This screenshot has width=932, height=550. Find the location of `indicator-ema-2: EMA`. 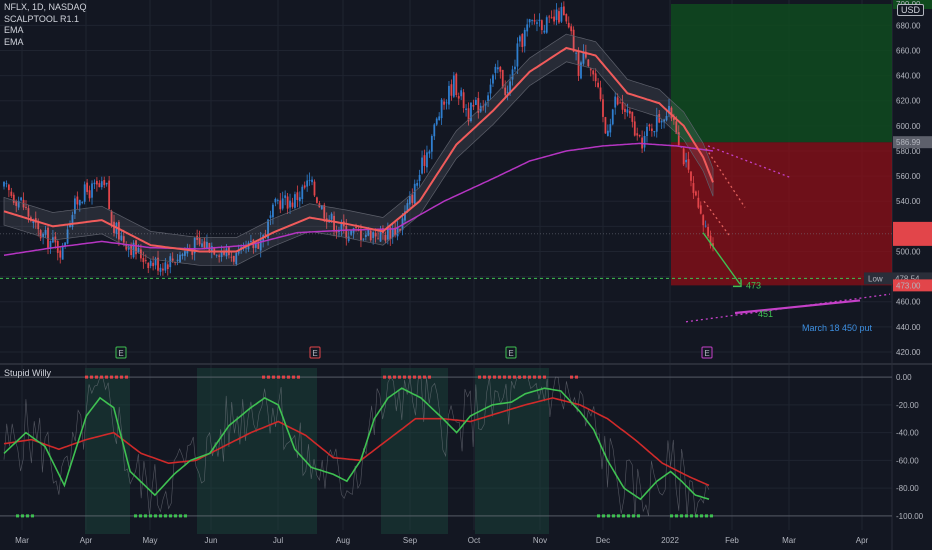

indicator-ema-2: EMA is located at coordinates (14, 41).